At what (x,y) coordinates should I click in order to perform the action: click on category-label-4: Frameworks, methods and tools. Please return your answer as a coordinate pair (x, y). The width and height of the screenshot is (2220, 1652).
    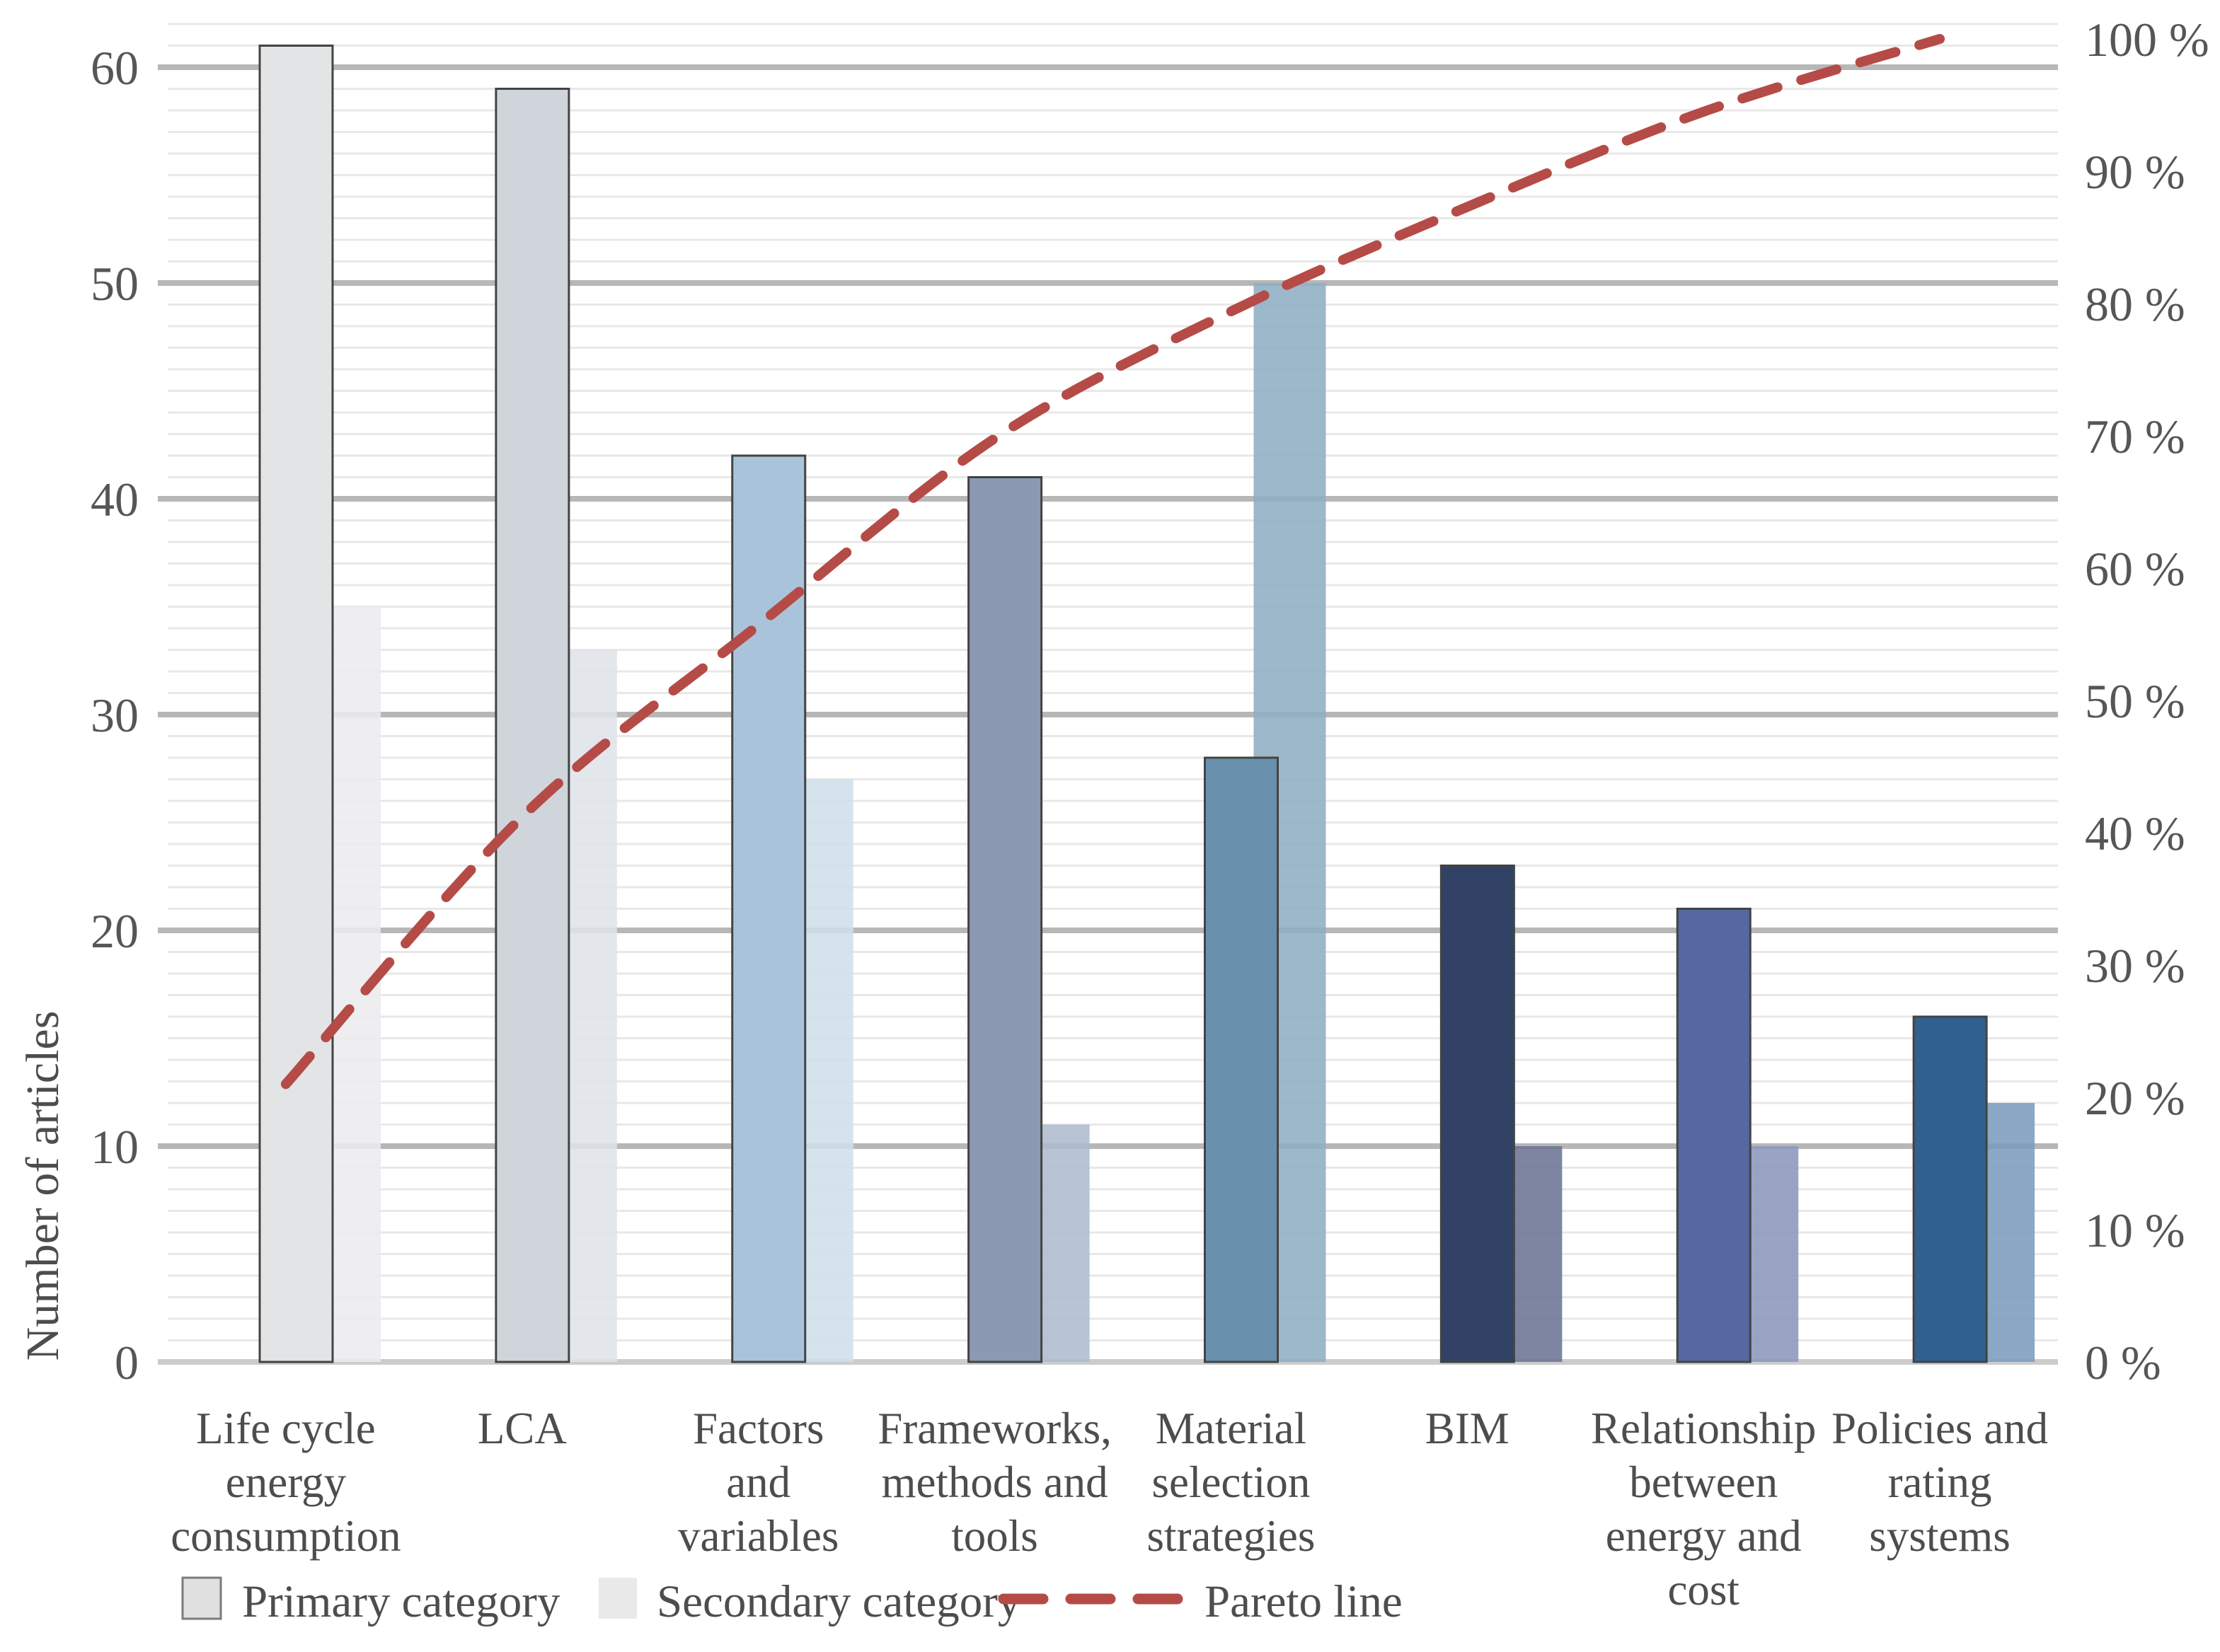
    Looking at the image, I should click on (995, 1482).